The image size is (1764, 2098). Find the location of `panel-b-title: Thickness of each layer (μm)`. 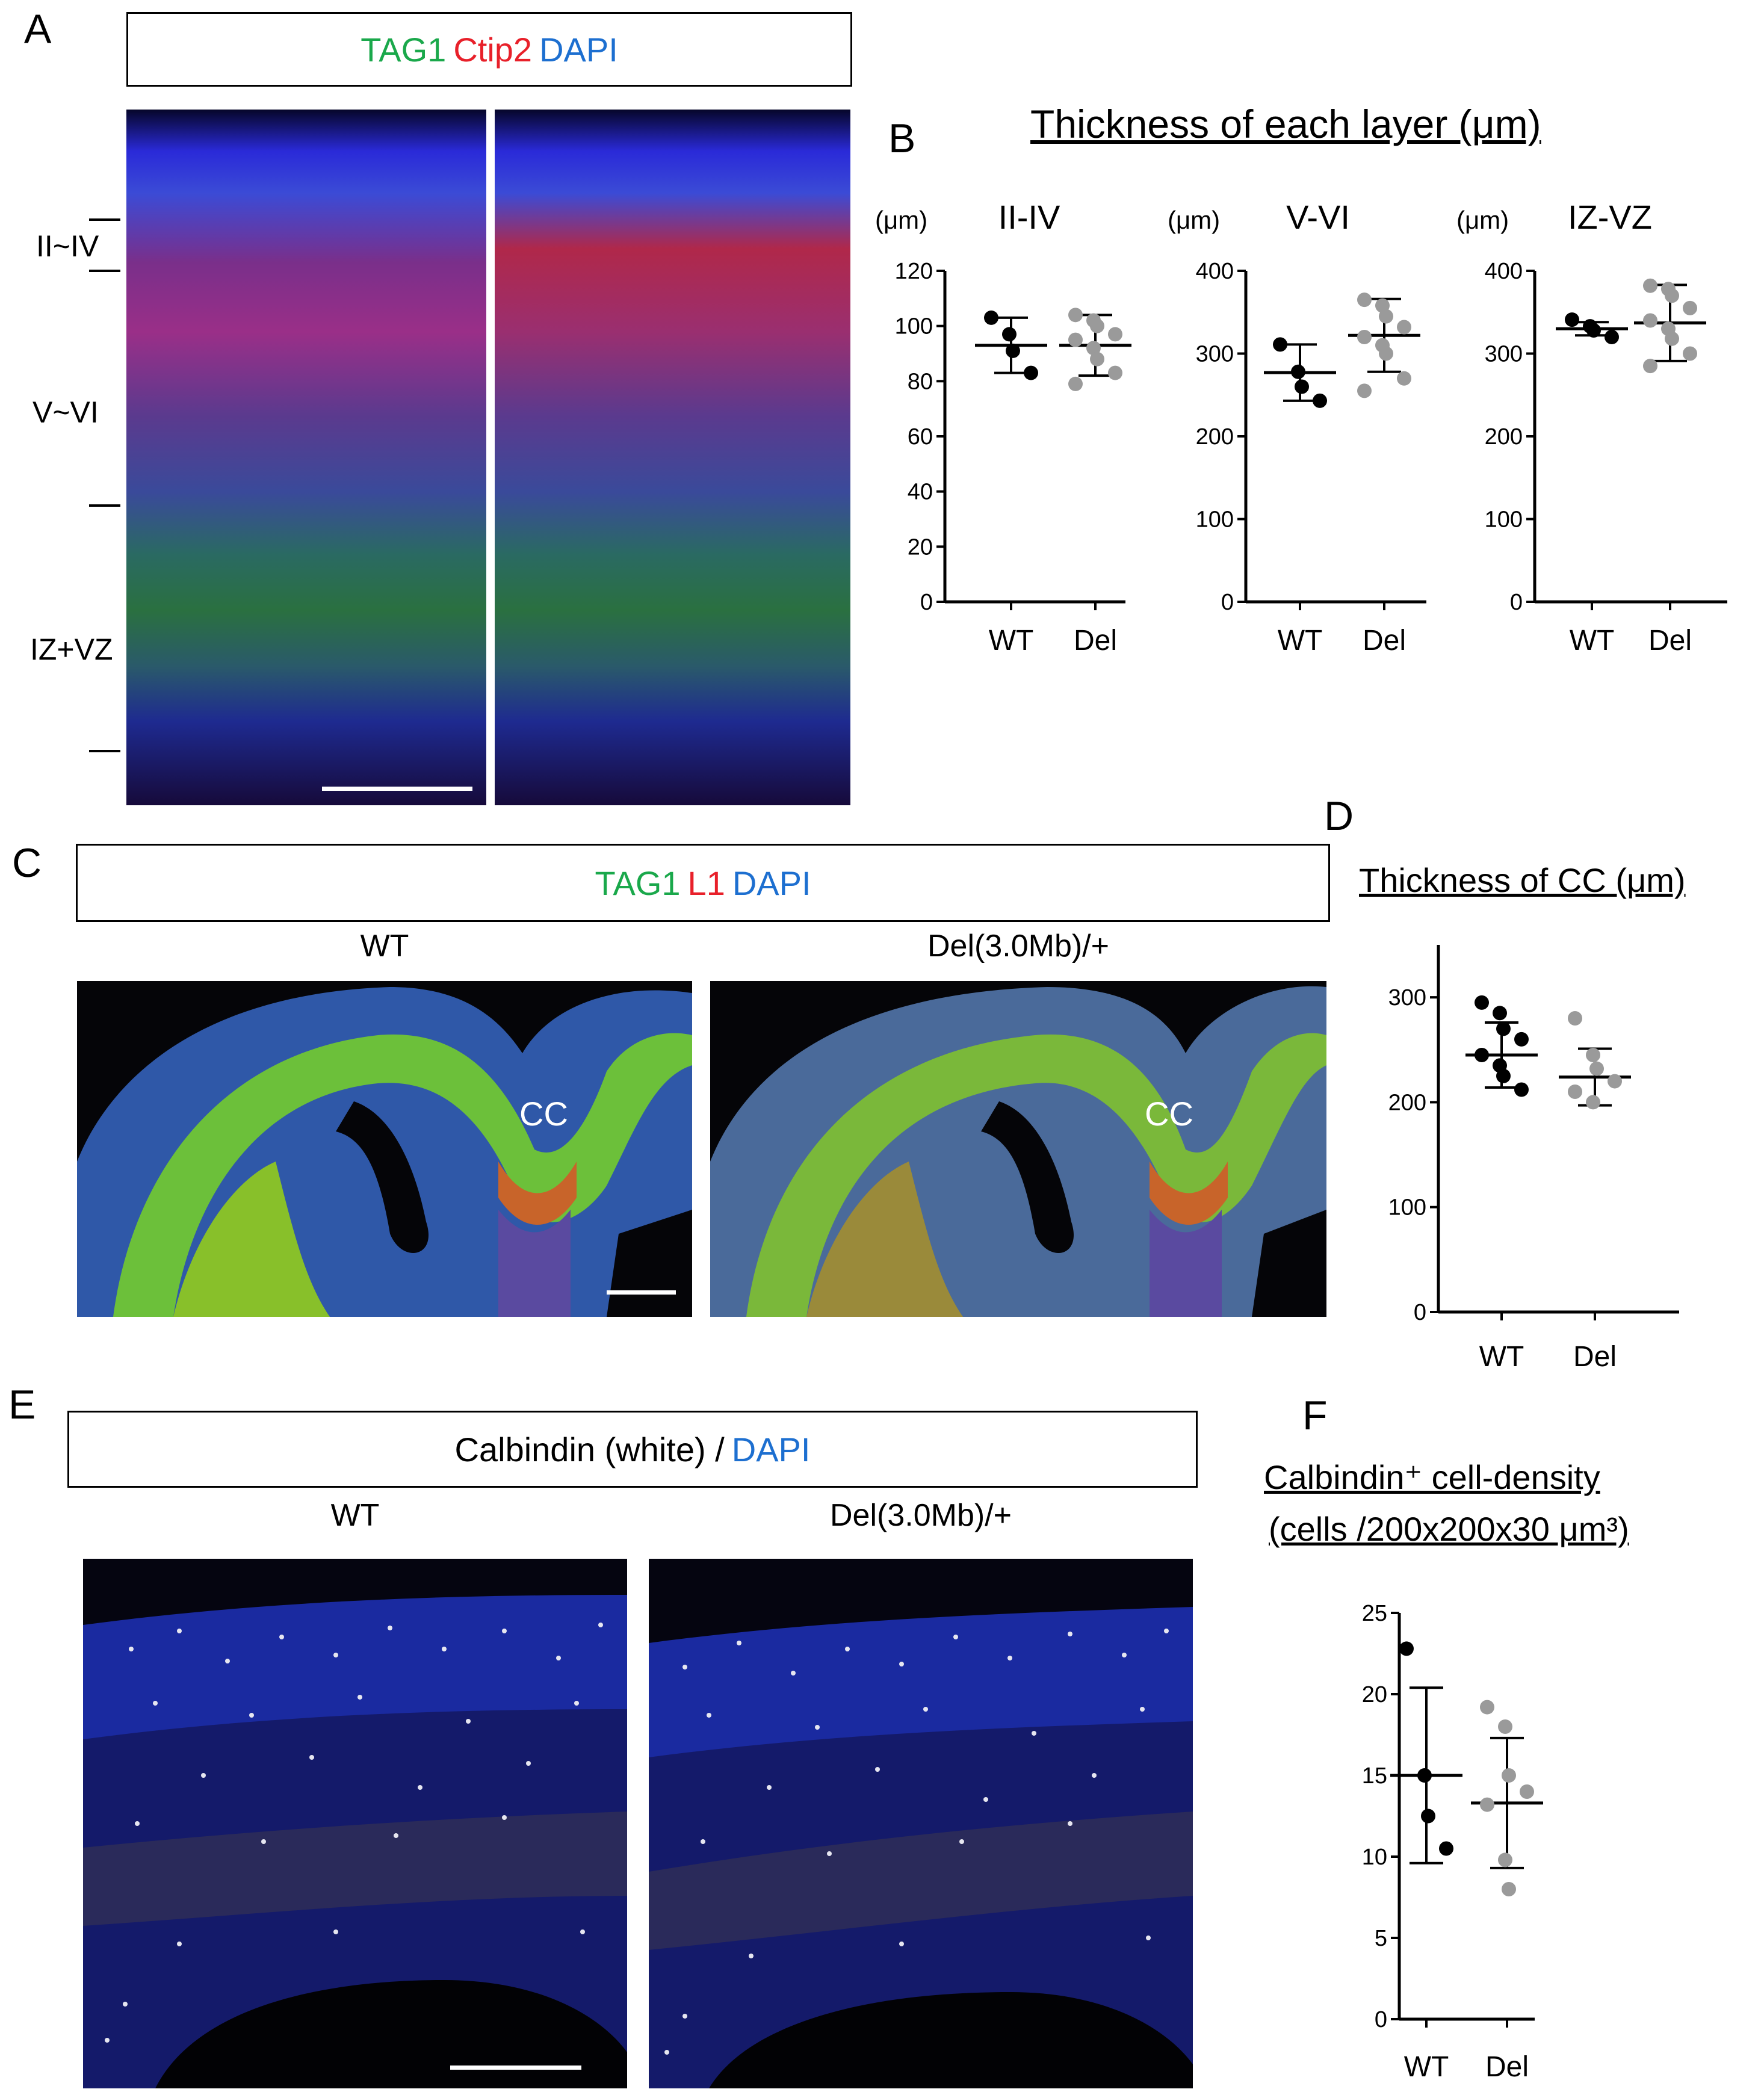

panel-b-title: Thickness of each layer (μm) is located at coordinates (1285, 124).